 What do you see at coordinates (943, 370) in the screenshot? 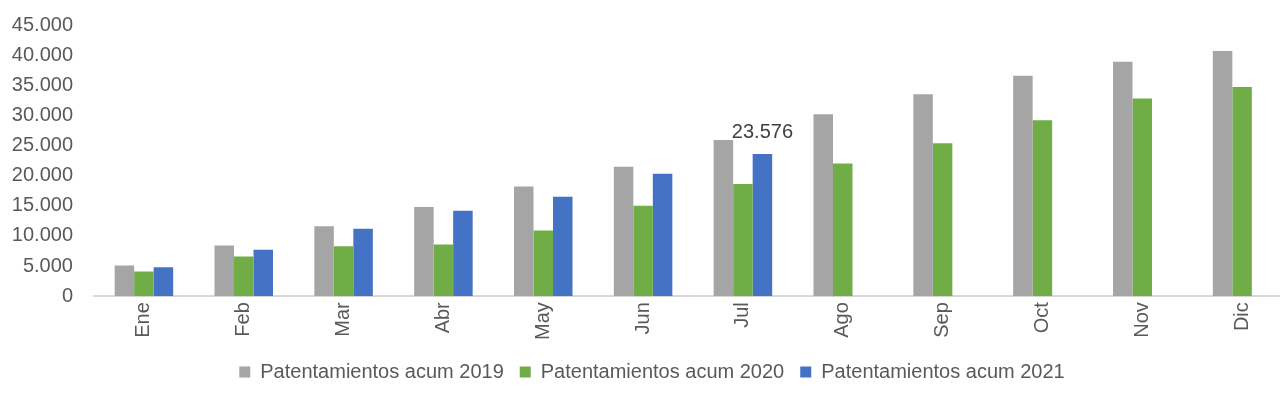
I see `legend-label: Patentamientos acum 2021` at bounding box center [943, 370].